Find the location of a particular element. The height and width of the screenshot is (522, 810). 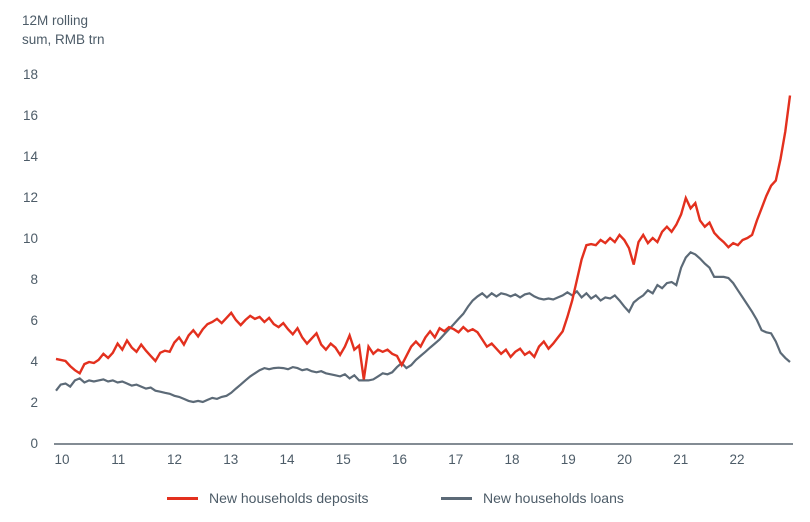

x-tick-label: 20 is located at coordinates (624, 459).